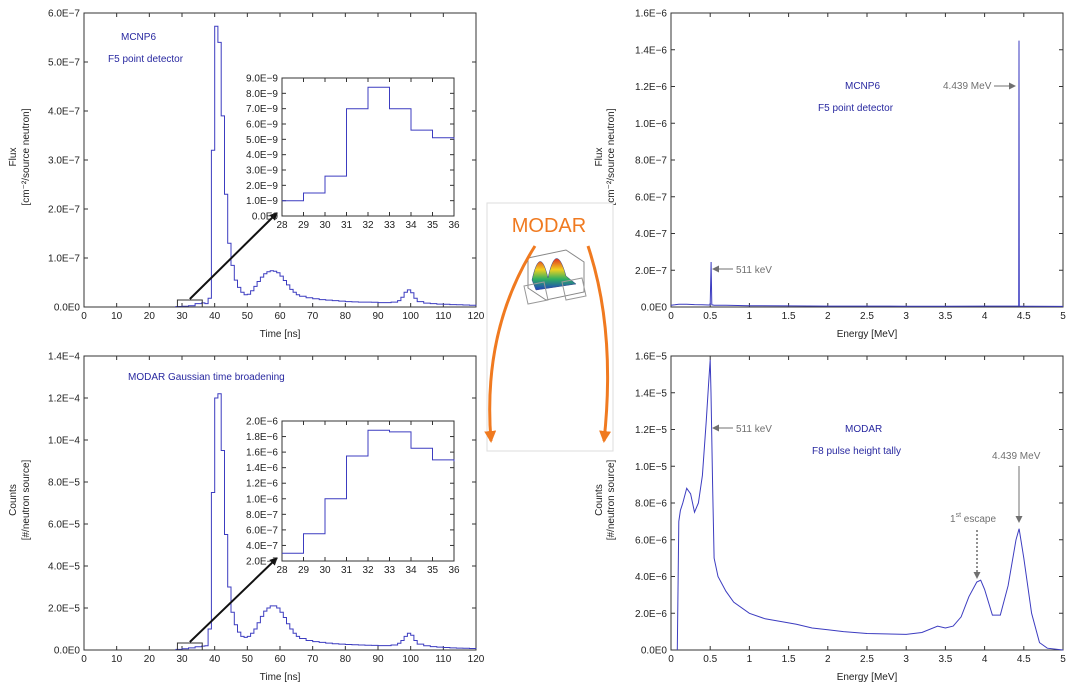 Image resolution: width=1067 pixels, height=686 pixels. What do you see at coordinates (959, 515) in the screenshot?
I see `first-escape-sup: st` at bounding box center [959, 515].